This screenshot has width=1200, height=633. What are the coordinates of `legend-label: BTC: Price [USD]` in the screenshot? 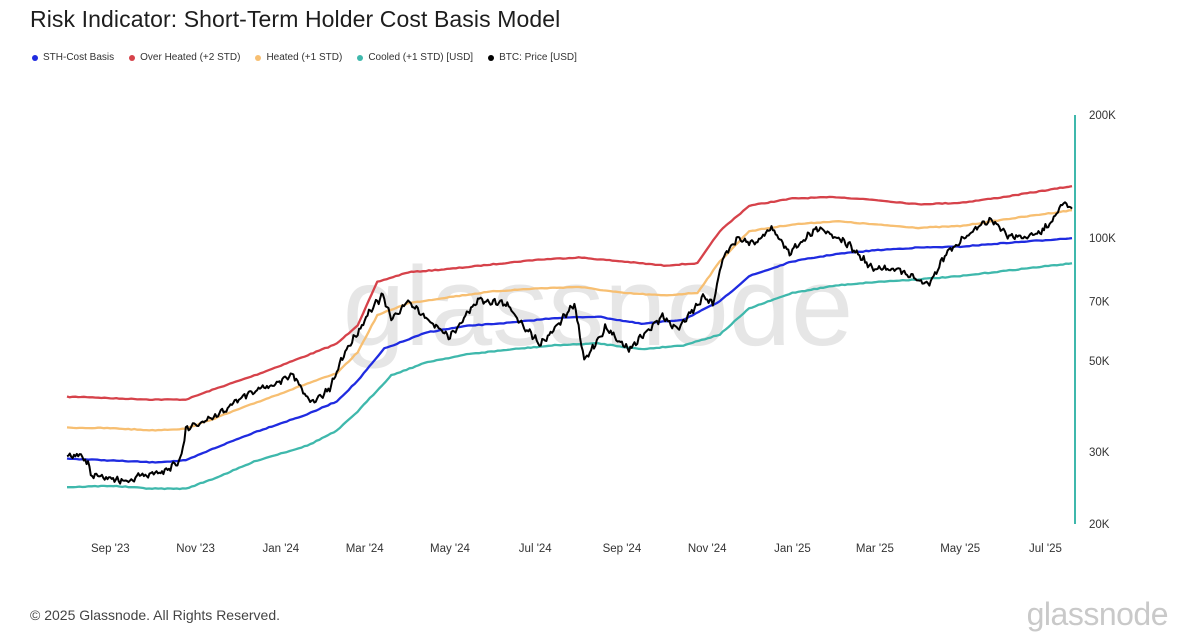 It's located at (538, 57).